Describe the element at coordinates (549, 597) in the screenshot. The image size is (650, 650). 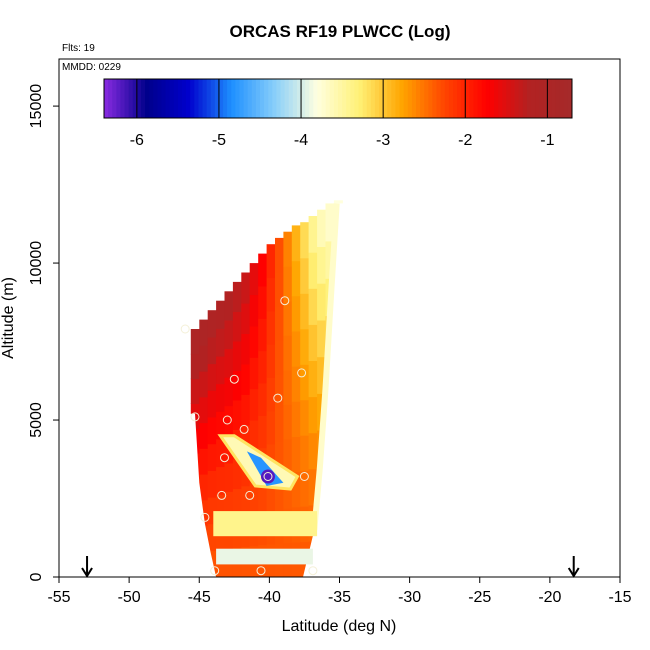
I see `x-tick-label: -20` at that location.